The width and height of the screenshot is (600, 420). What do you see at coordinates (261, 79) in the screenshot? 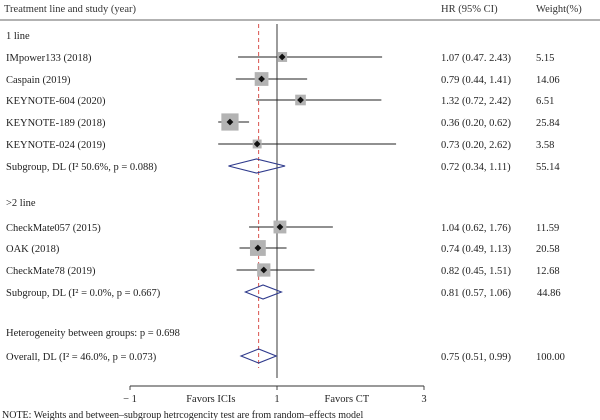
I see `point-estimate-g0-s1` at bounding box center [261, 79].